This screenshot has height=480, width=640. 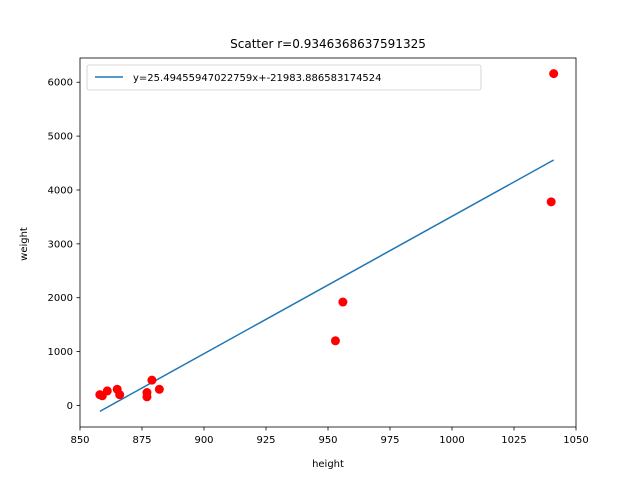 I want to click on y-tick-label: 2000, so click(x=60, y=298).